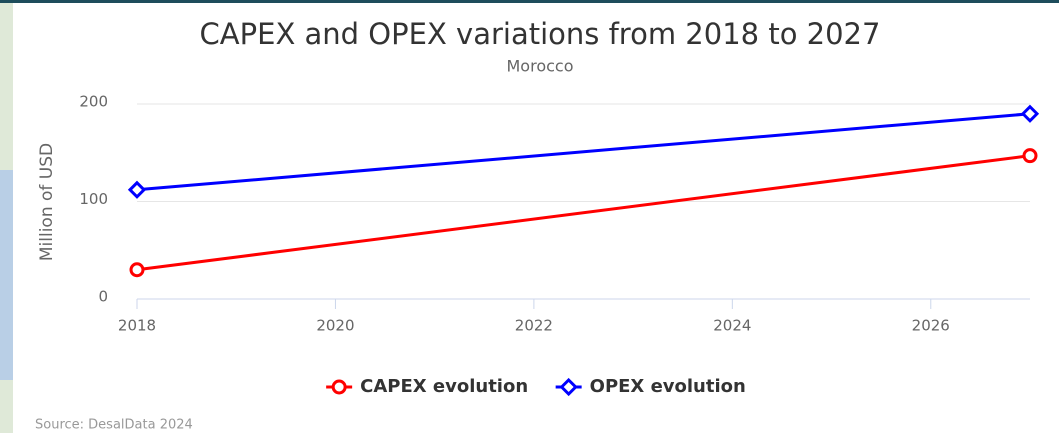 The height and width of the screenshot is (433, 1059). Describe the element at coordinates (93, 102) in the screenshot. I see `y-tick-label: 200` at that location.